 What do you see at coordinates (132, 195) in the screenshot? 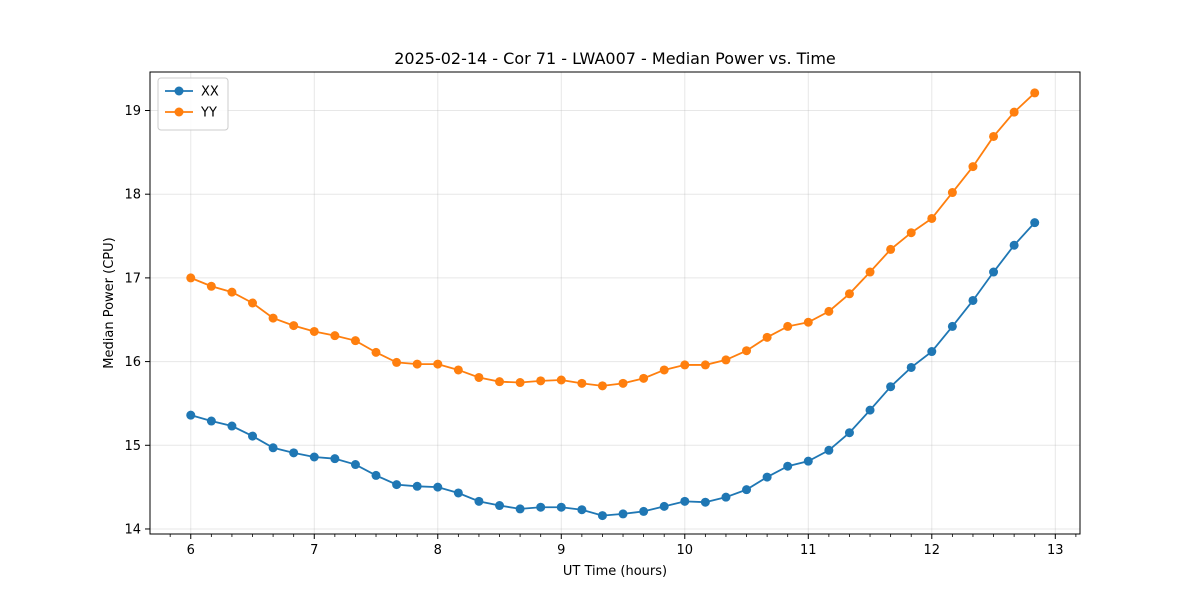
I see `y-tick-label: 18` at bounding box center [132, 195].